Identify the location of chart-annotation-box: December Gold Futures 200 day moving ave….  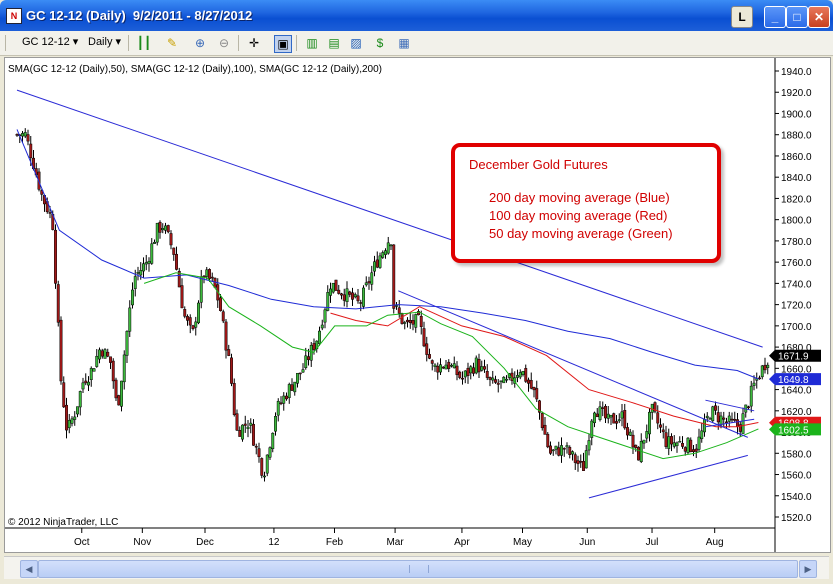
(586, 203).